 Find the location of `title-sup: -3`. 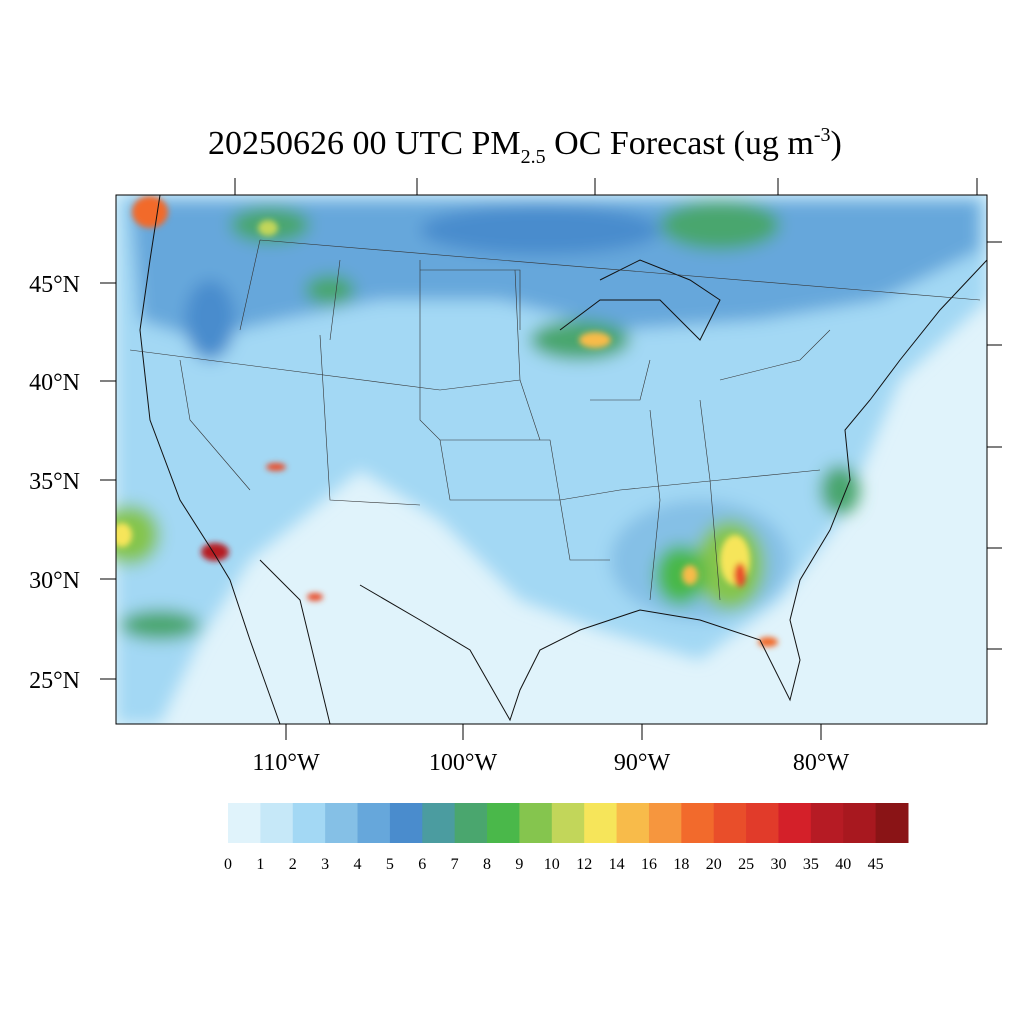

title-sup: -3 is located at coordinates (822, 135).